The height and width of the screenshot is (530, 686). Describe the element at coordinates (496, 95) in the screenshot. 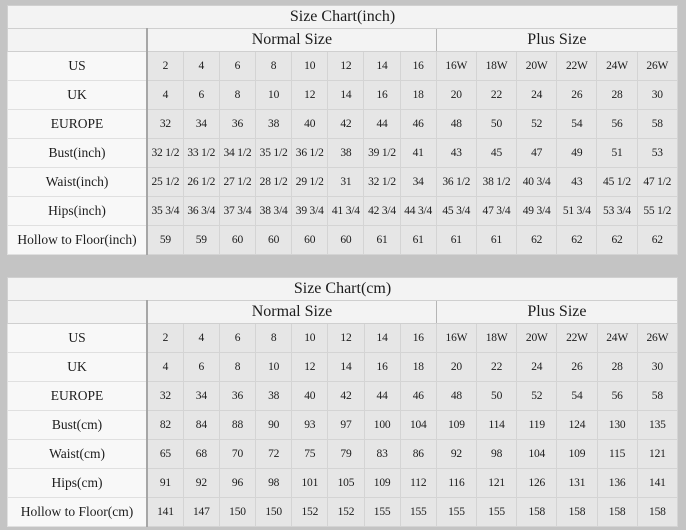

I see `size-value-cell: 22` at that location.